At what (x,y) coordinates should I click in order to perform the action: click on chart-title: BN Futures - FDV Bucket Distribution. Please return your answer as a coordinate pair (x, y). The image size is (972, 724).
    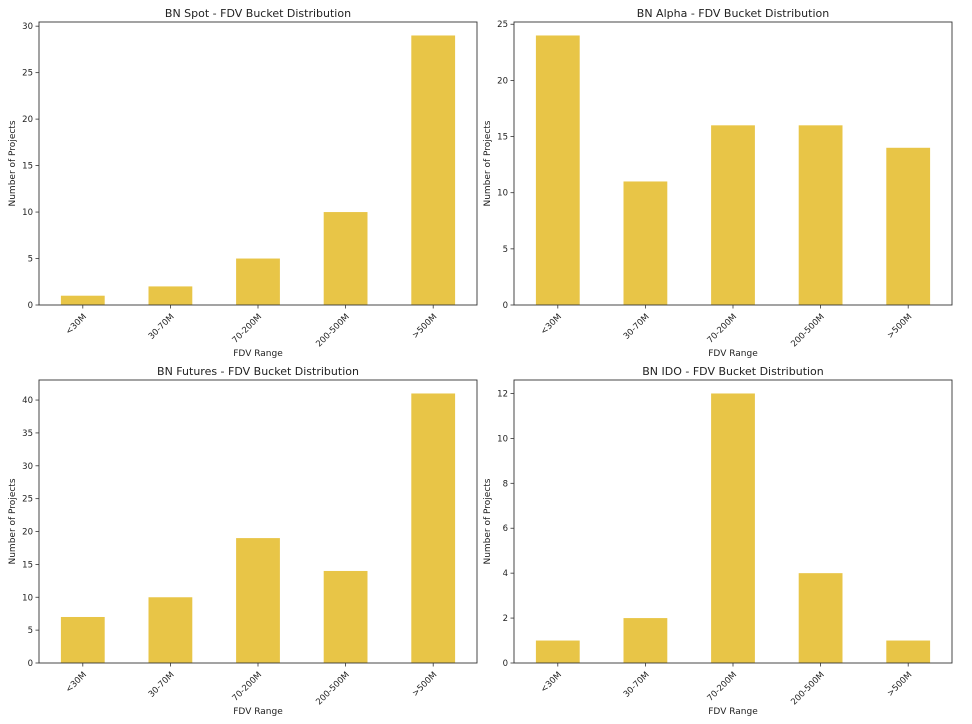
    Looking at the image, I should click on (258, 371).